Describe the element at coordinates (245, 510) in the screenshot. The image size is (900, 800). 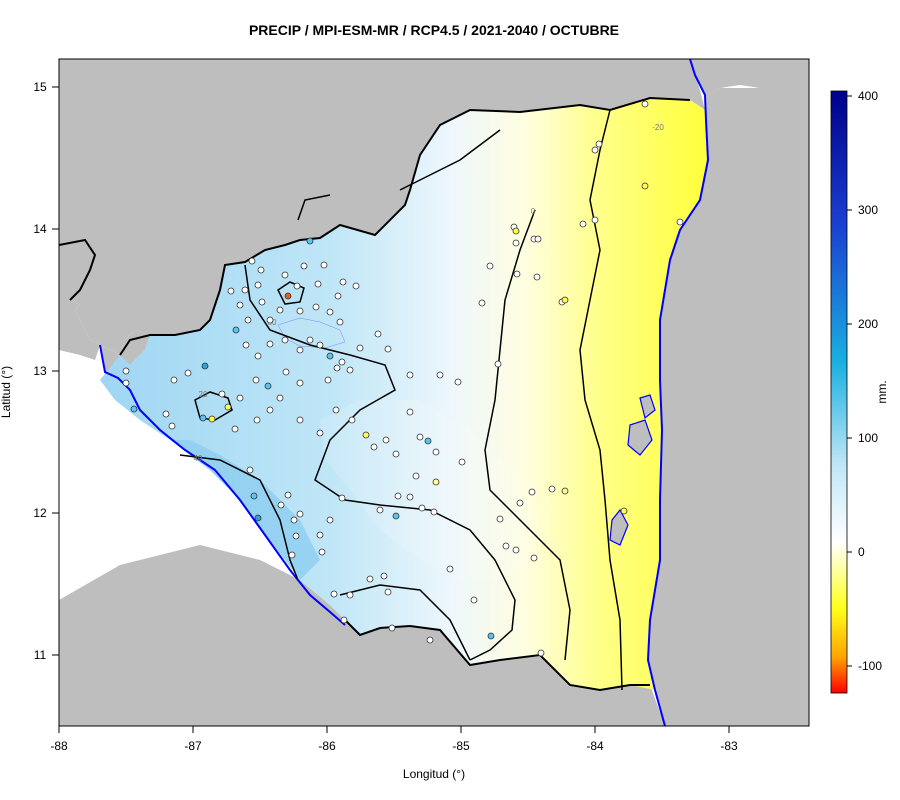
I see `high-precip-patch` at that location.